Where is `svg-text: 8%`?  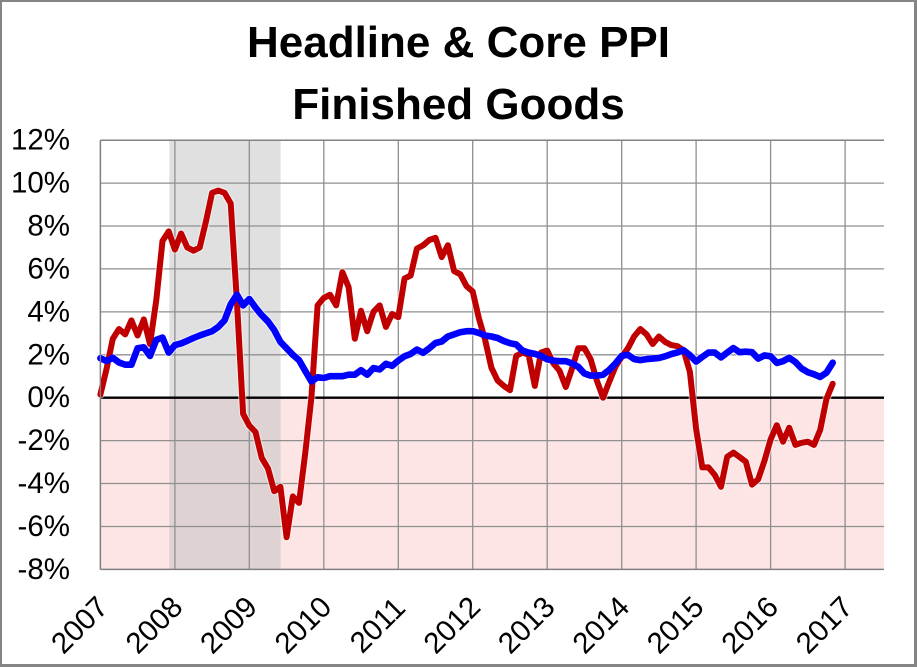 svg-text: 8% is located at coordinates (48, 226).